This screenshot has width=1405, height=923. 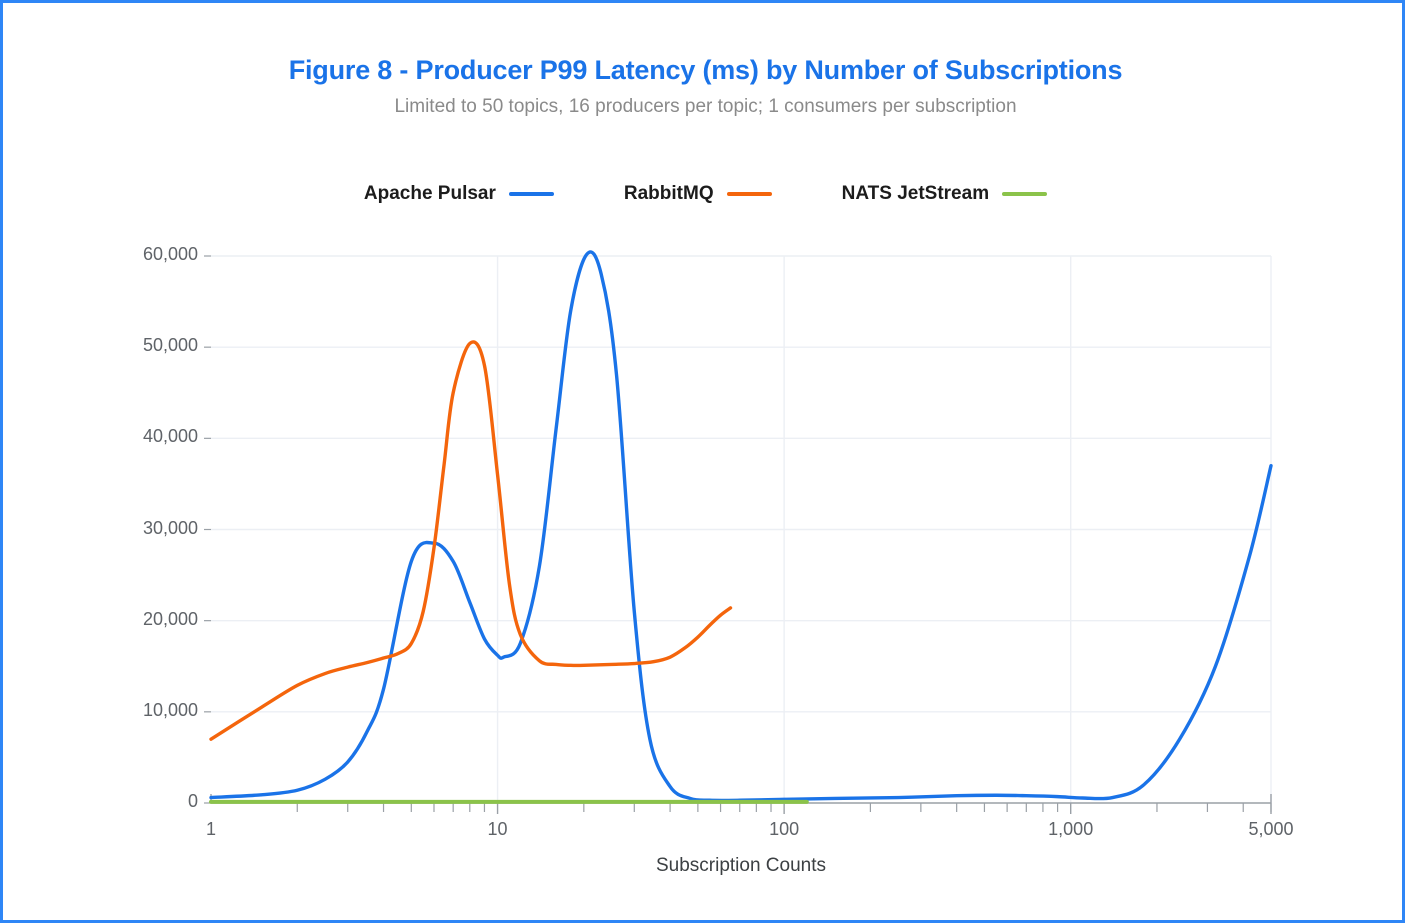 What do you see at coordinates (192, 801) in the screenshot?
I see `y-axis-tick-label: 0` at bounding box center [192, 801].